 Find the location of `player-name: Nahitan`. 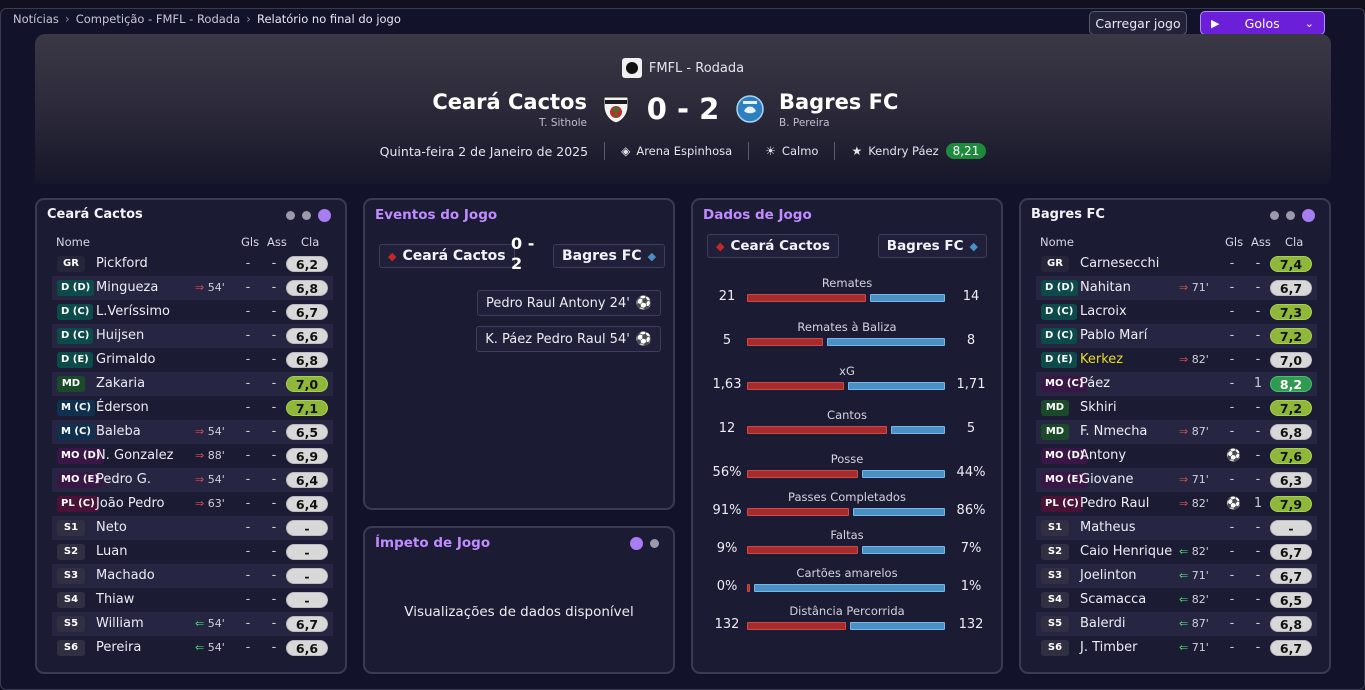

player-name: Nahitan is located at coordinates (1105, 287).